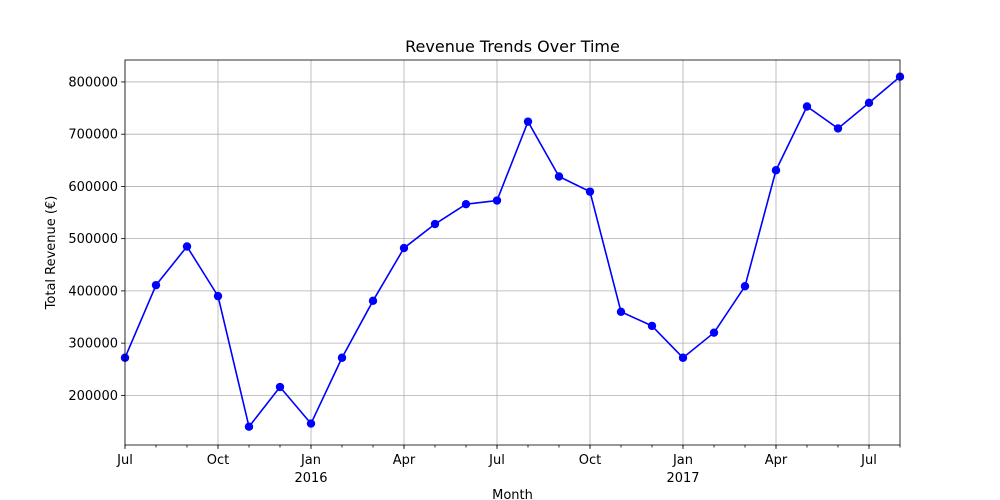 The height and width of the screenshot is (500, 1000). Describe the element at coordinates (93, 396) in the screenshot. I see `y-tick-label: 200000` at that location.